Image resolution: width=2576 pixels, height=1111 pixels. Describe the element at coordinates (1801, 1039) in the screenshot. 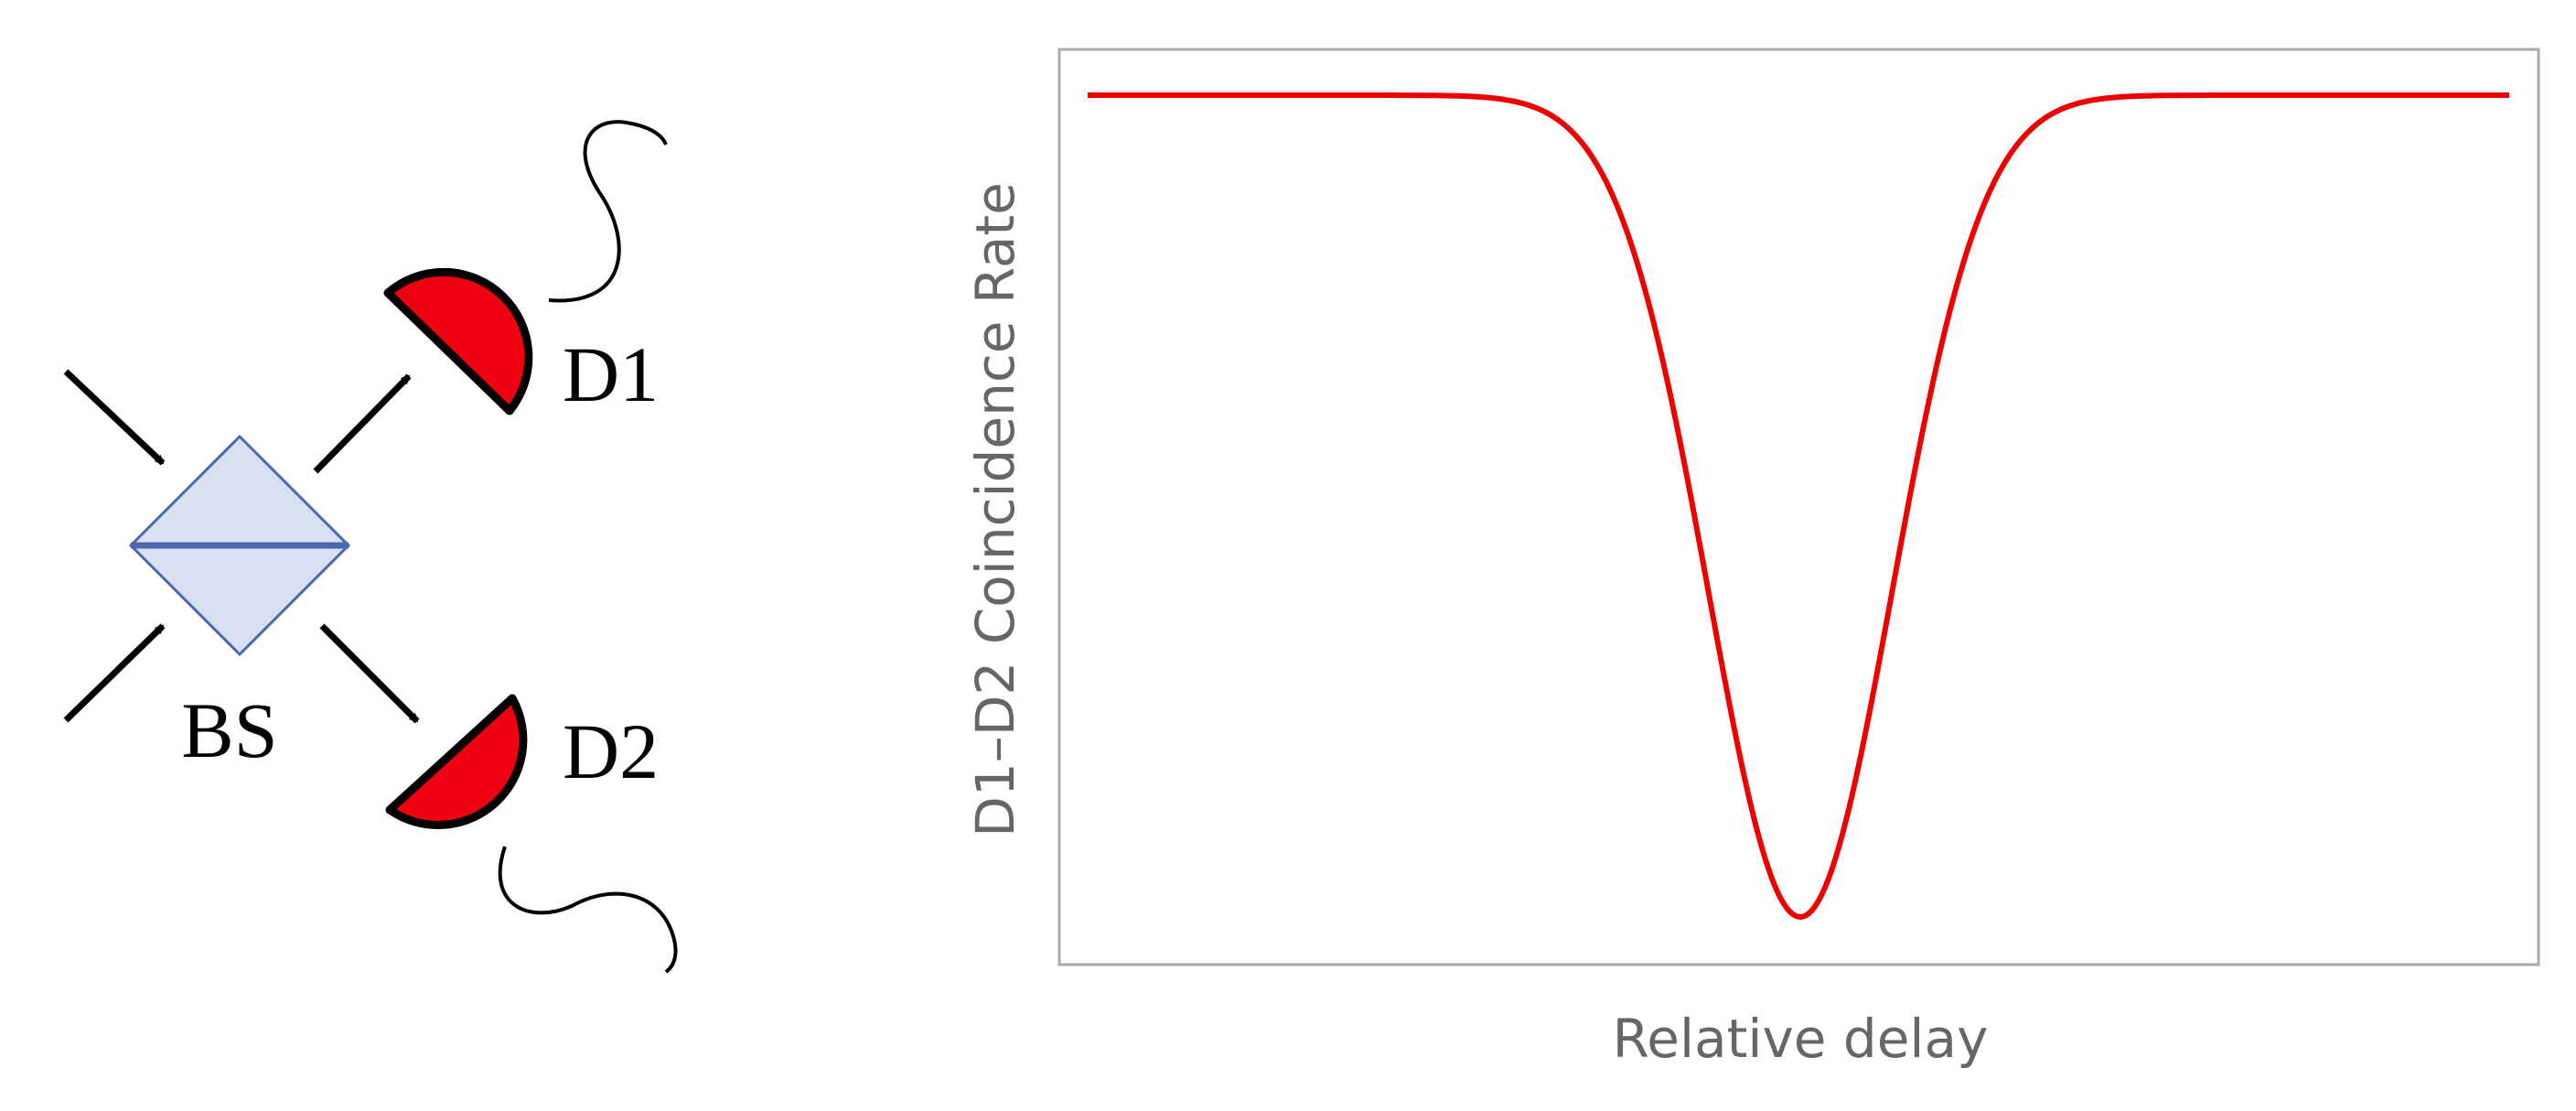

I see `x-axis-label: Relative delay` at that location.